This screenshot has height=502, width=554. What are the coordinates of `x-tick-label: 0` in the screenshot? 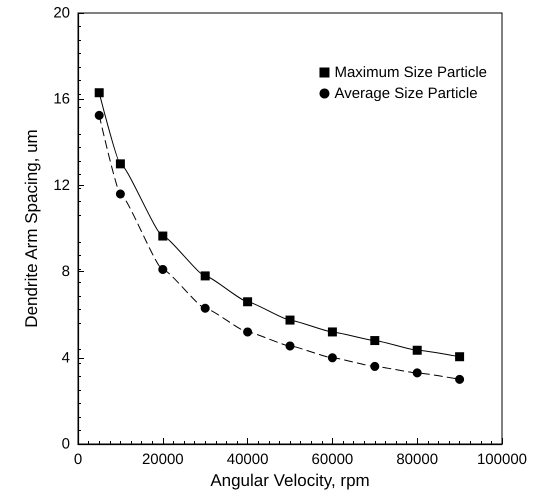 It's located at (78, 459).